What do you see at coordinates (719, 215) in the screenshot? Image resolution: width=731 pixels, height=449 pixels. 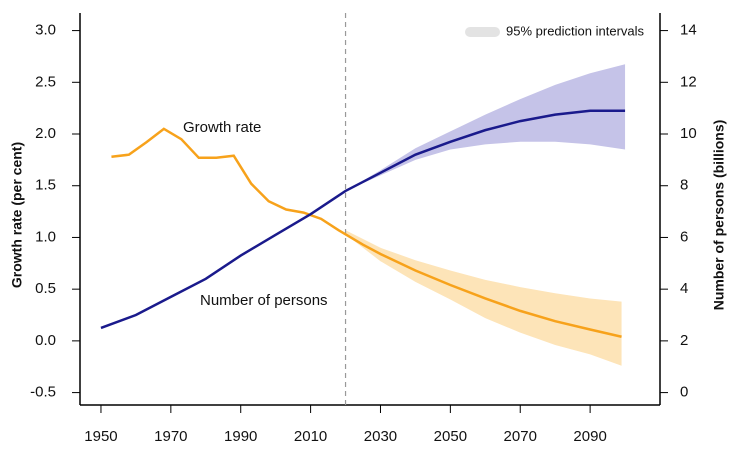 I see `y2-axis-title: Number of persons (billions)` at bounding box center [719, 215].